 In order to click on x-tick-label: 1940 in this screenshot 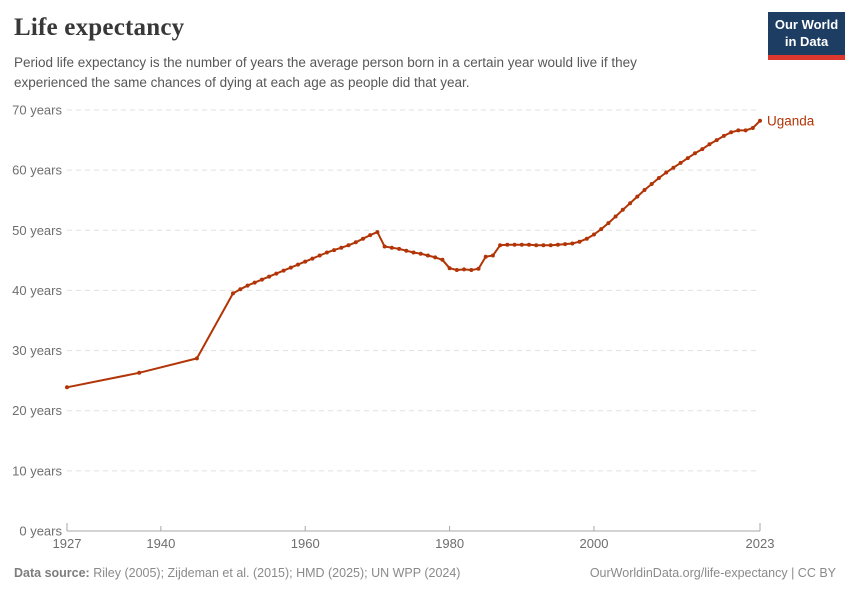, I will do `click(160, 543)`.